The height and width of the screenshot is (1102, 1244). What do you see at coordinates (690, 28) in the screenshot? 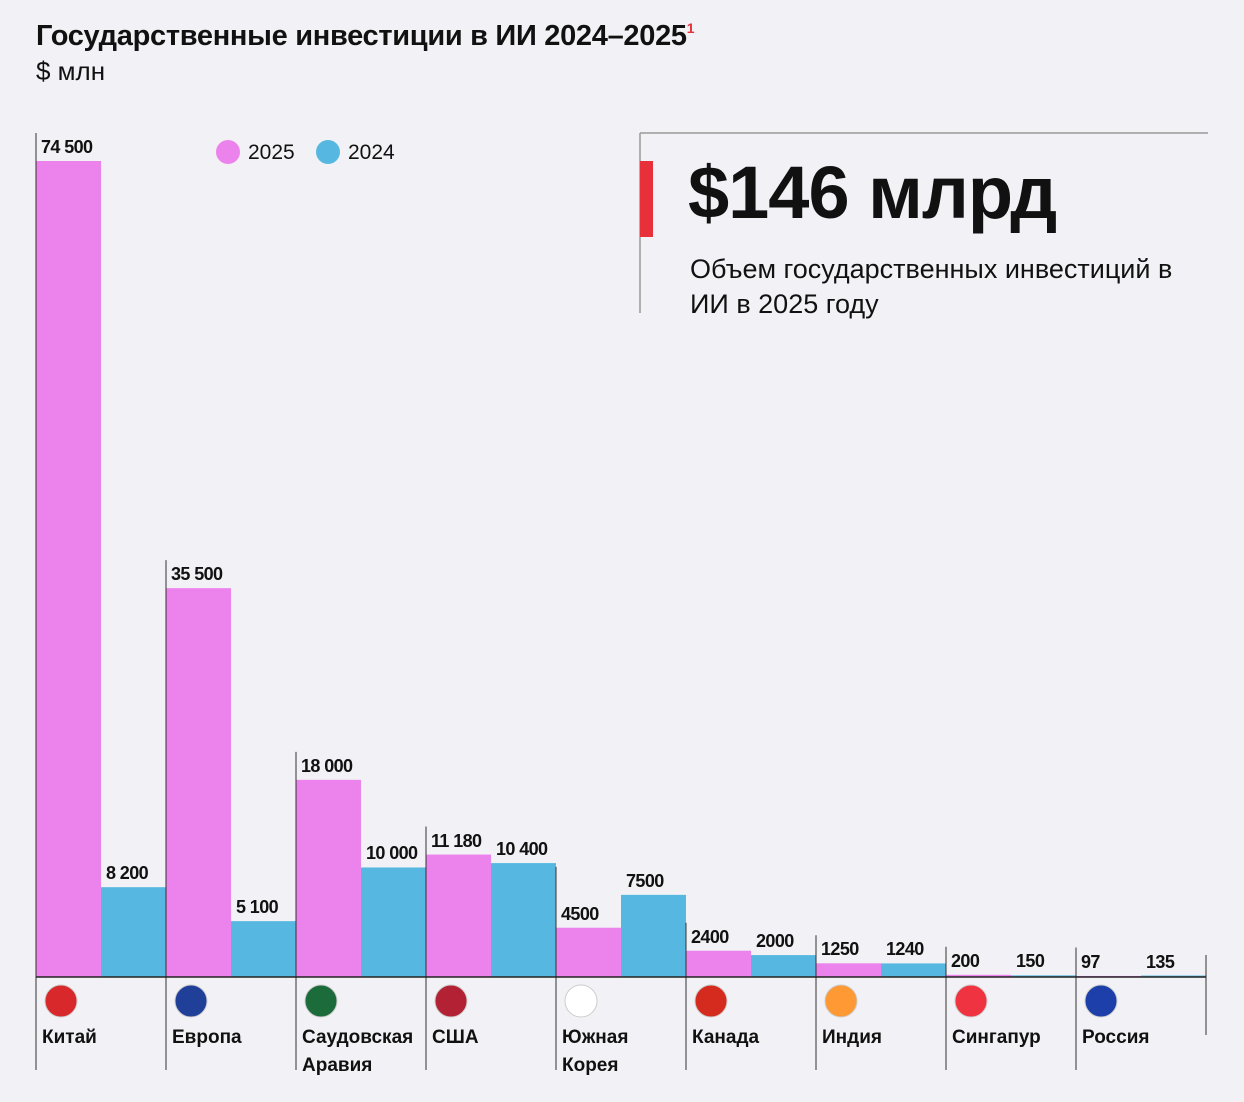
I see `footnote-mark: 1` at bounding box center [690, 28].